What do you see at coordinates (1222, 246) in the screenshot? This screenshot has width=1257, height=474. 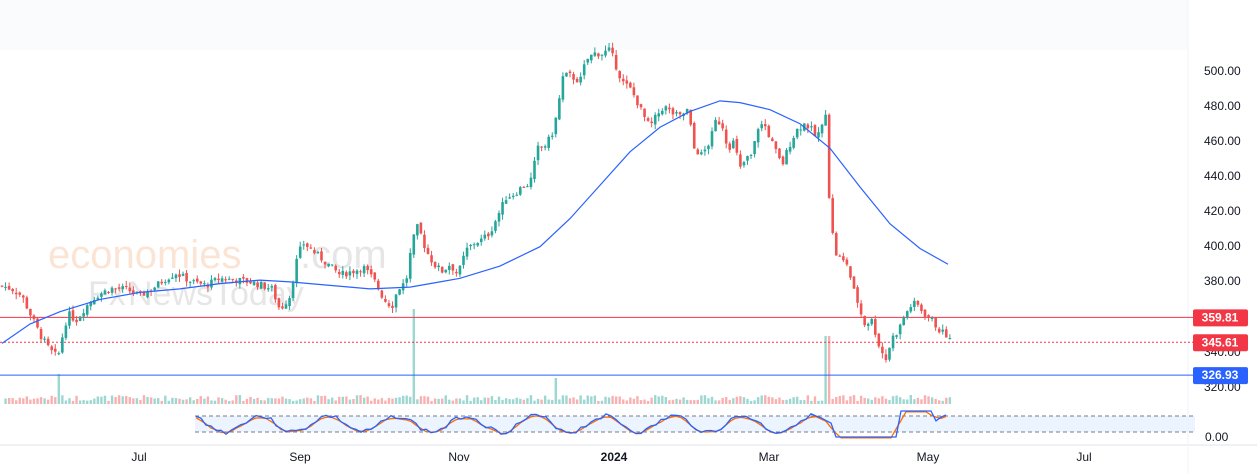 I see `y-tick-label: 400.00` at bounding box center [1222, 246].